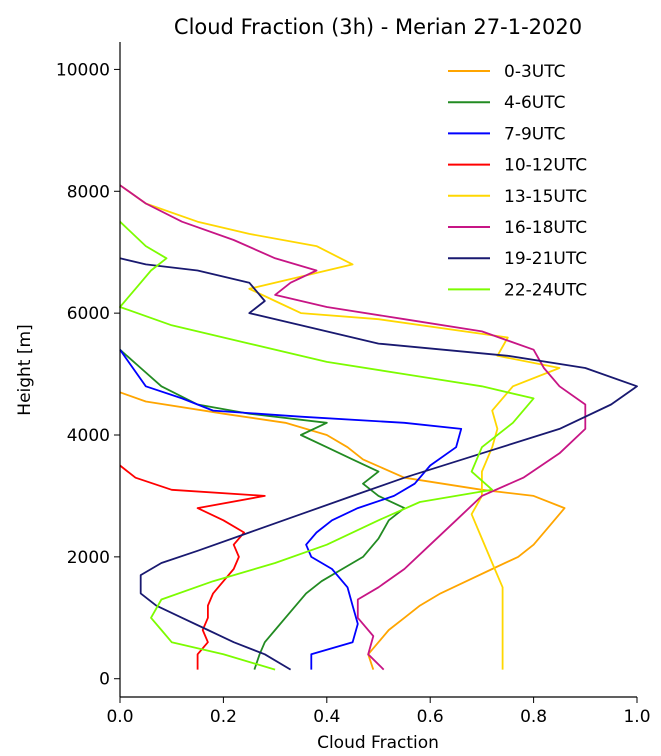 The height and width of the screenshot is (756, 661). I want to click on legend-label: 0-3UTC, so click(534, 72).